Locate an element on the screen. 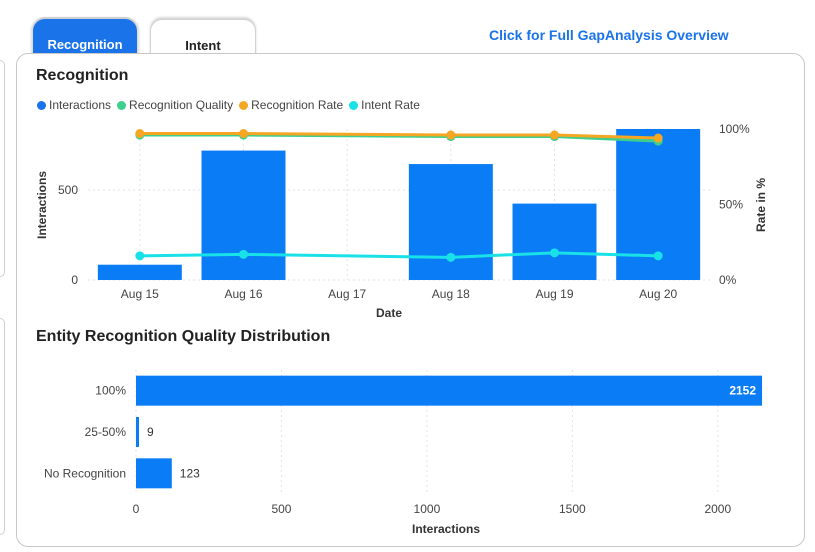 The image size is (815, 552). legend-label-interactions: Interactions is located at coordinates (80, 105).